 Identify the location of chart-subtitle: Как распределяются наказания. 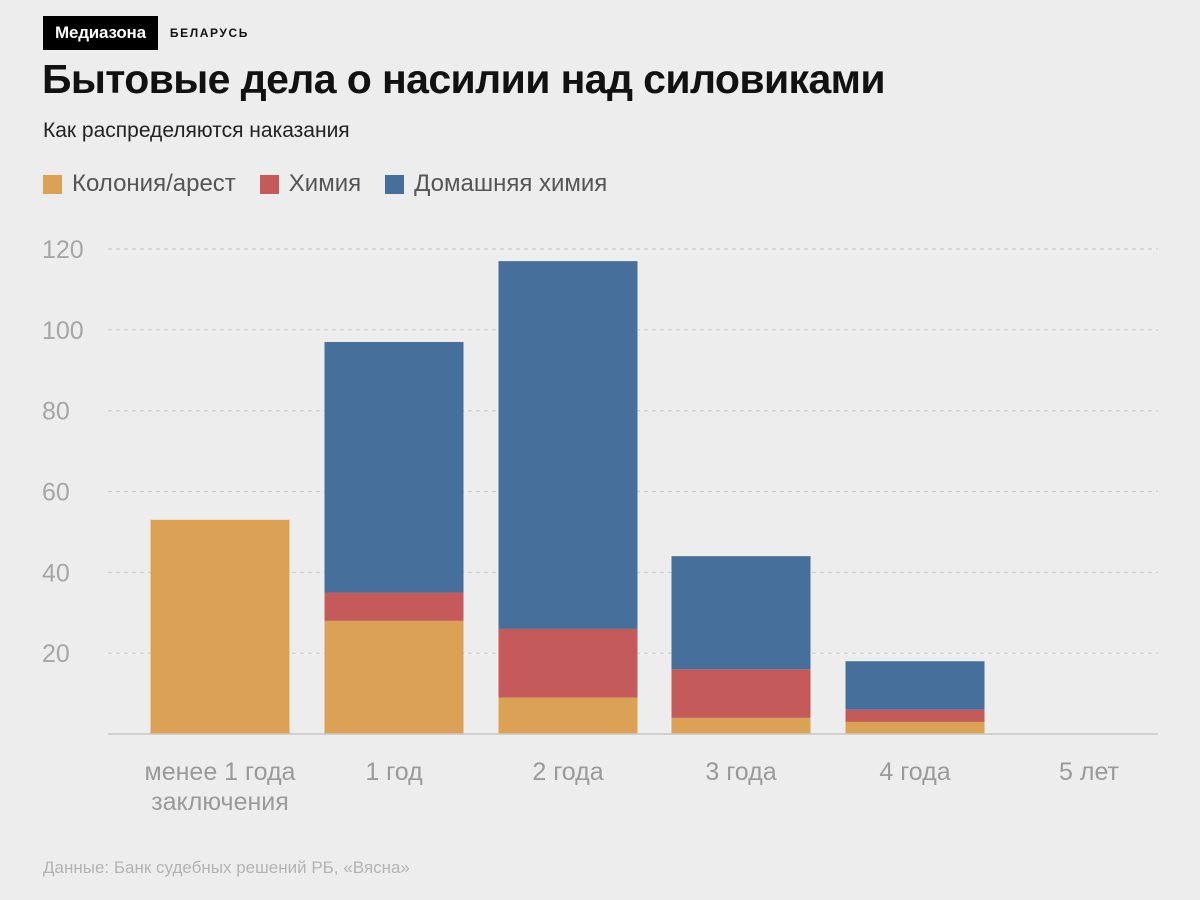
(196, 130).